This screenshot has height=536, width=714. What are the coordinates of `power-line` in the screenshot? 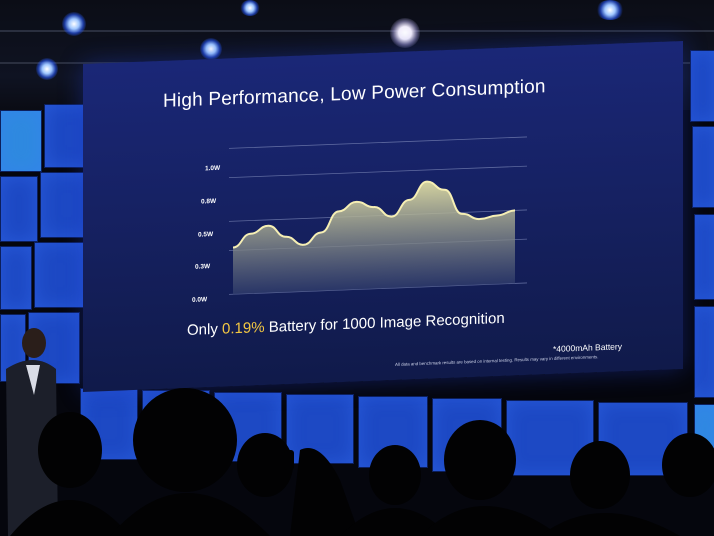 It's located at (374, 214).